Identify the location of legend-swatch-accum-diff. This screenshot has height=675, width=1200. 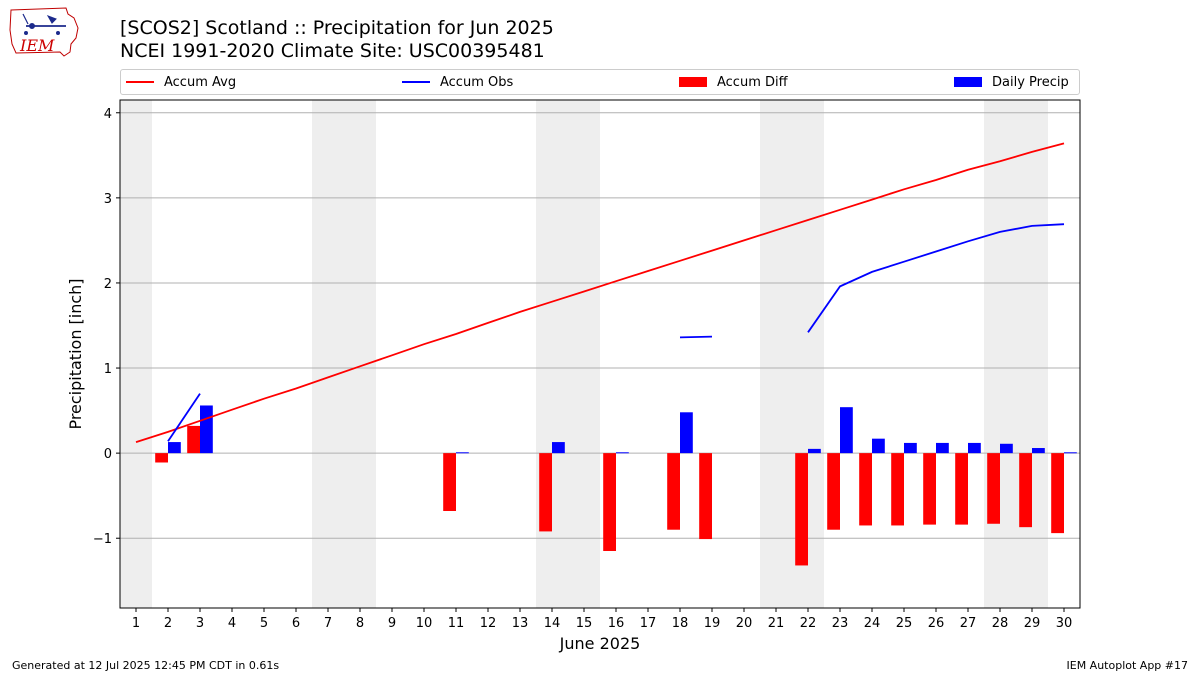
(693, 82).